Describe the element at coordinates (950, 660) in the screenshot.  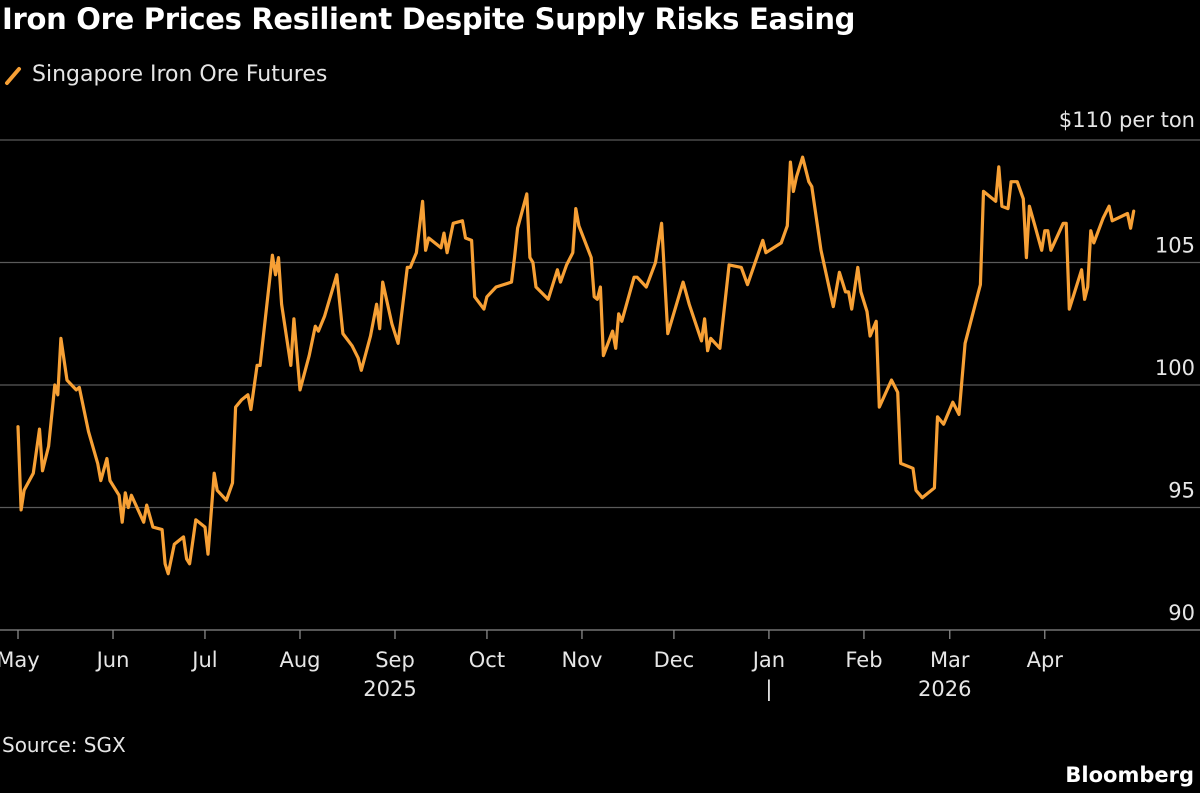
I see `x-tick-label: Mar` at that location.